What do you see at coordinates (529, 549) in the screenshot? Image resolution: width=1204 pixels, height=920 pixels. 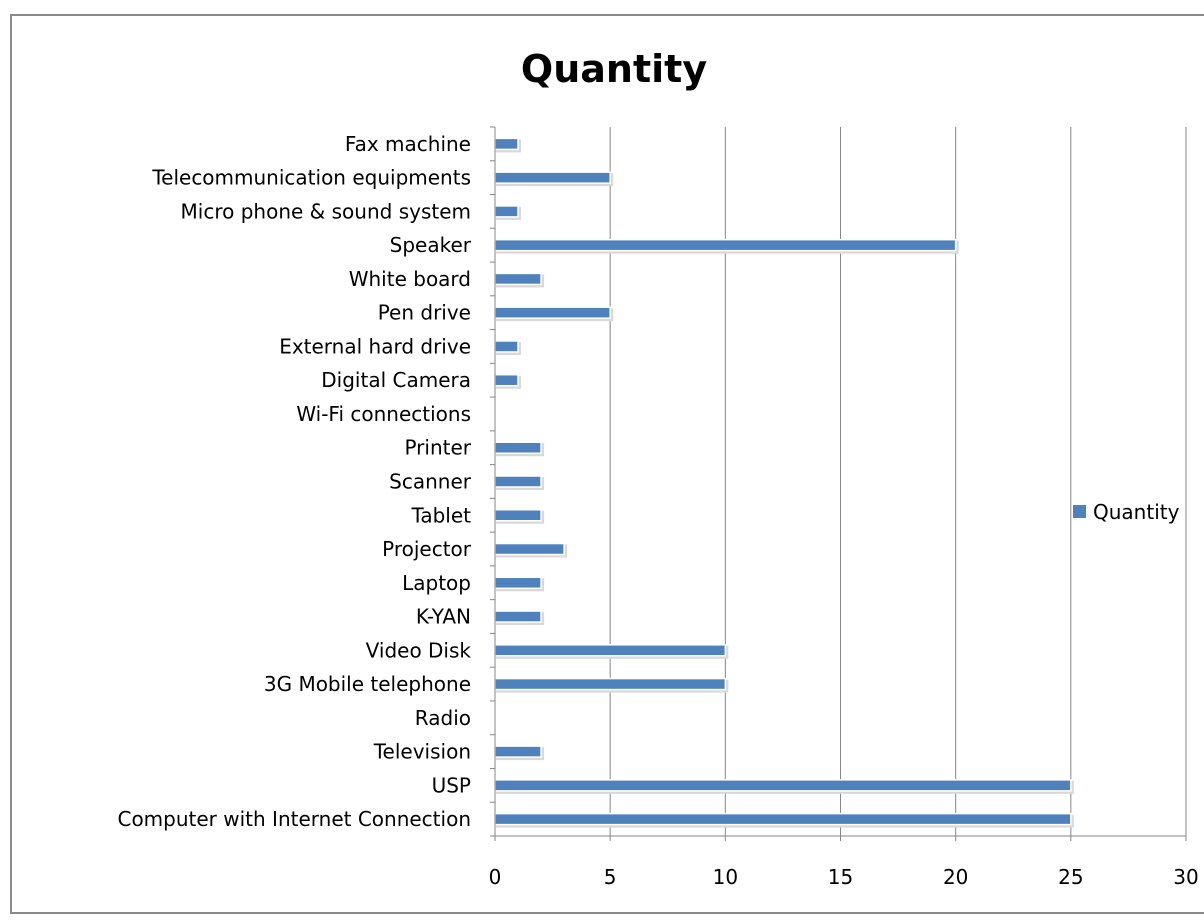 I see `bar-projector` at bounding box center [529, 549].